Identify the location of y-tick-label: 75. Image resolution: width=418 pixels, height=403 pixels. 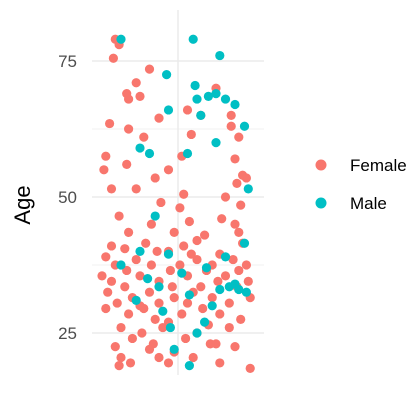
(67, 61).